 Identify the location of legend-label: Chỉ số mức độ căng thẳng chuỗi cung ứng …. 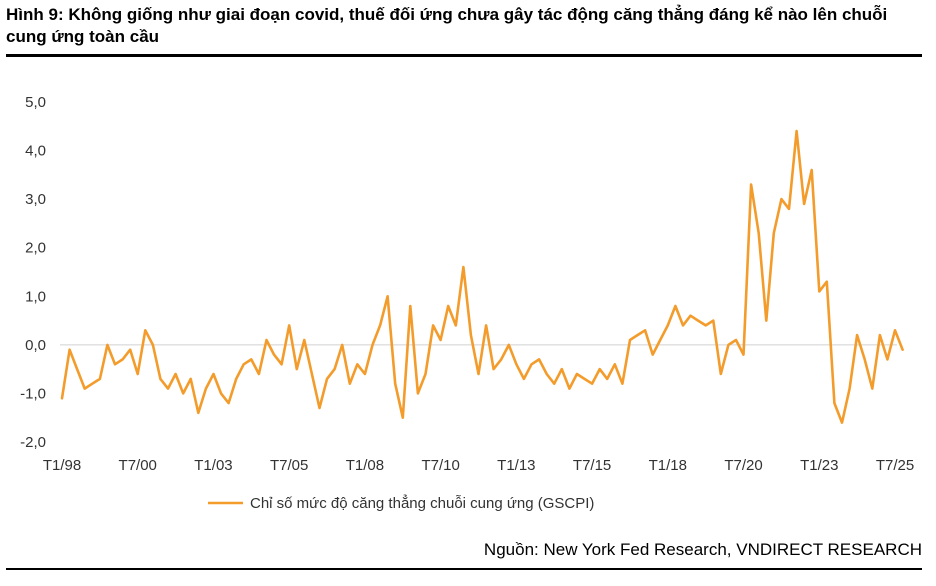
(422, 503).